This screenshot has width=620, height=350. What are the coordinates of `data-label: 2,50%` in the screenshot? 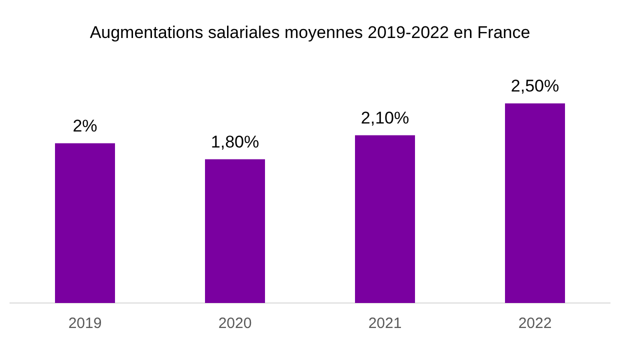 It's located at (535, 86).